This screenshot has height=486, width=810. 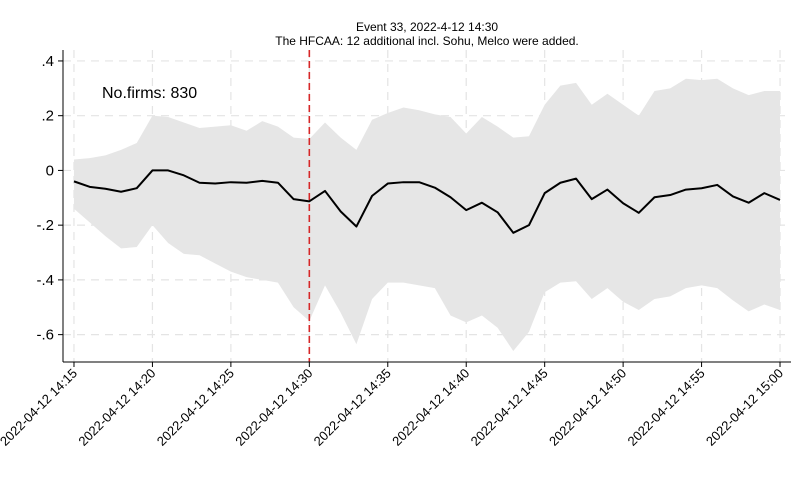 What do you see at coordinates (45, 335) in the screenshot?
I see `y-tick-label-5: -.6` at bounding box center [45, 335].